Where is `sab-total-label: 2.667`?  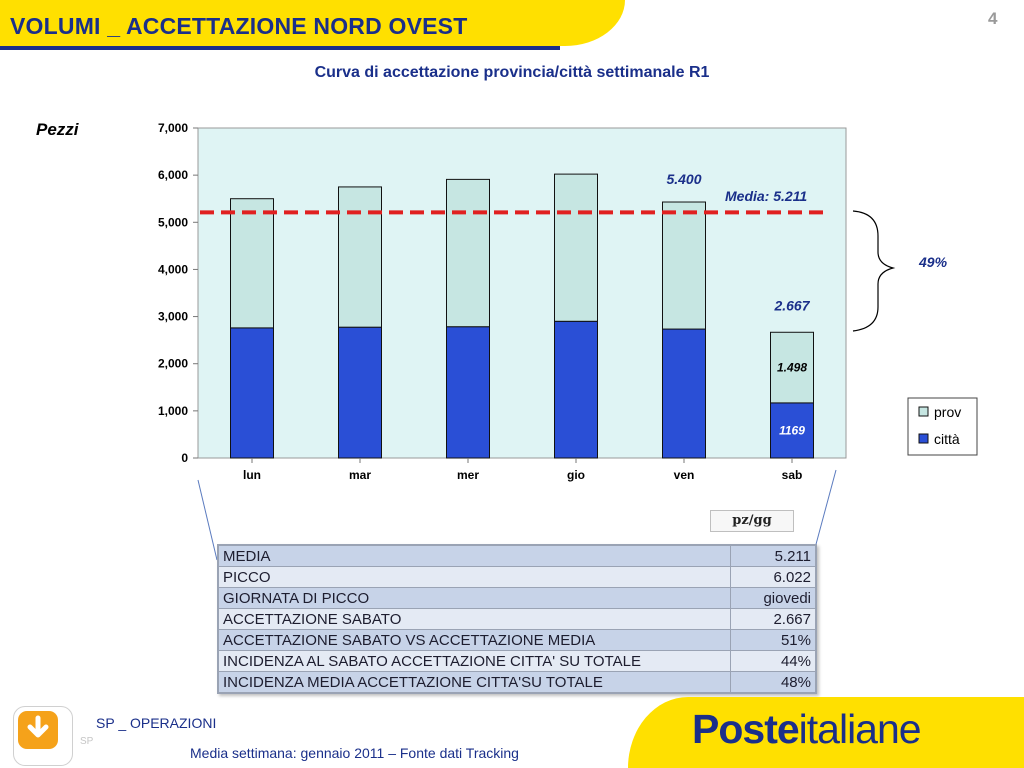
sab-total-label: 2.667 is located at coordinates (791, 305).